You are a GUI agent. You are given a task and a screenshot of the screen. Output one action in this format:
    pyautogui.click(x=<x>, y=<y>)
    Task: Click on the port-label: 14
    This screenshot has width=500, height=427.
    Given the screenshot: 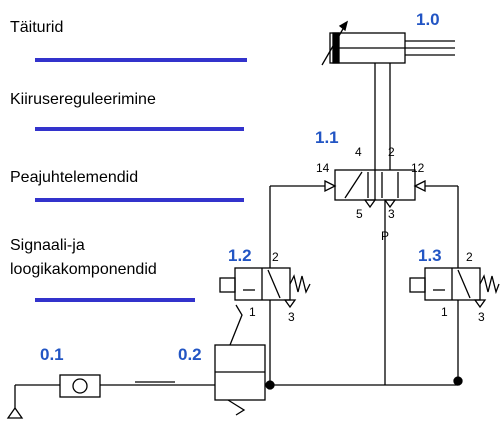 What is the action you would take?
    pyautogui.click(x=323, y=168)
    